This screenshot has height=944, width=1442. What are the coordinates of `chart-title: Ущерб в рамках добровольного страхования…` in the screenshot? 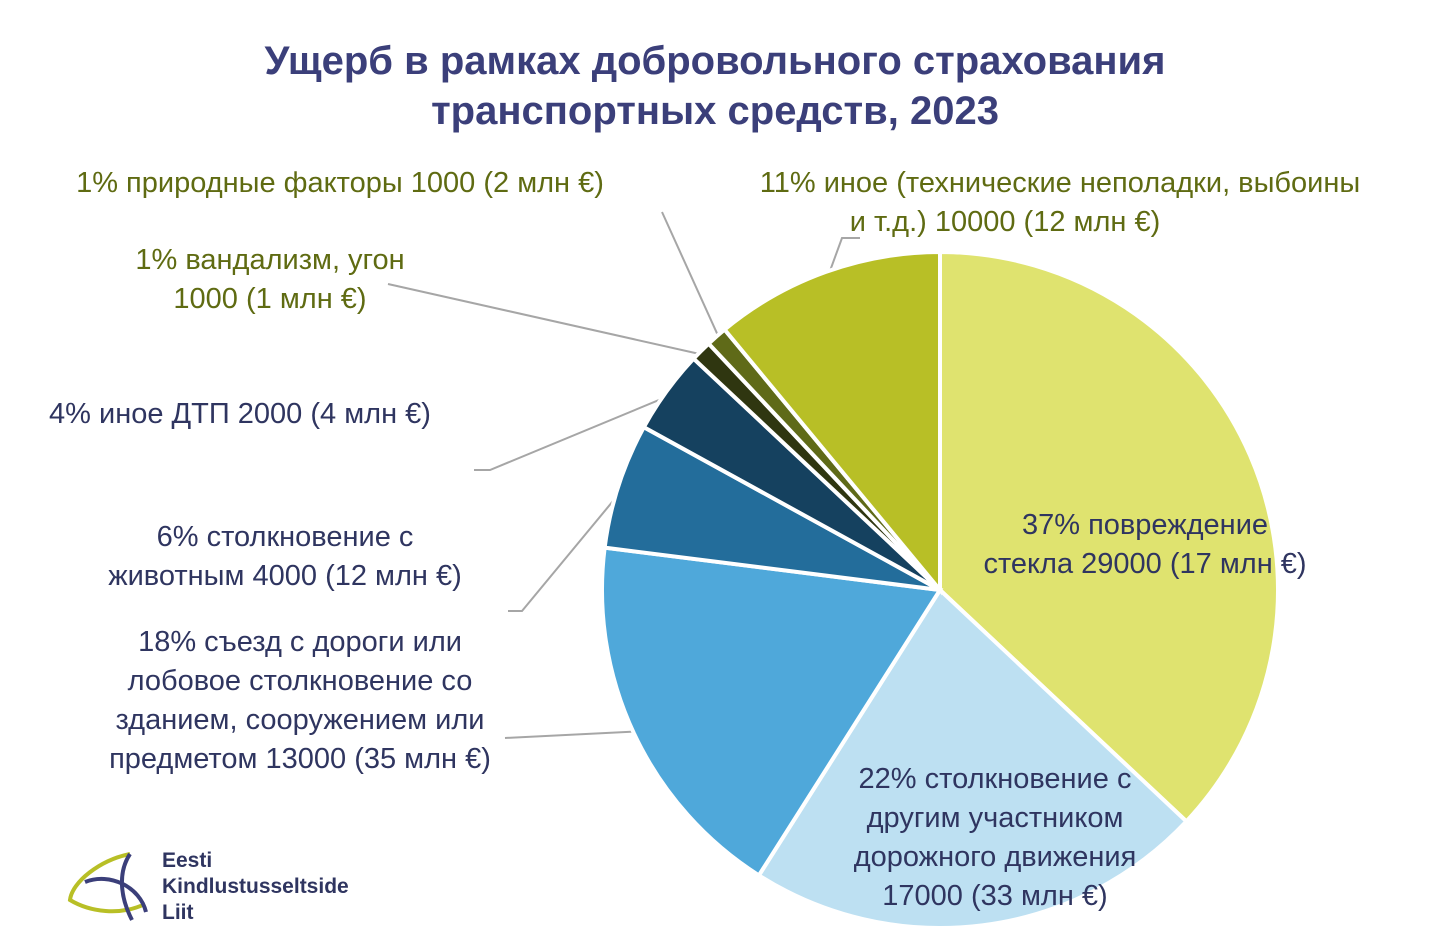 It's located at (715, 86).